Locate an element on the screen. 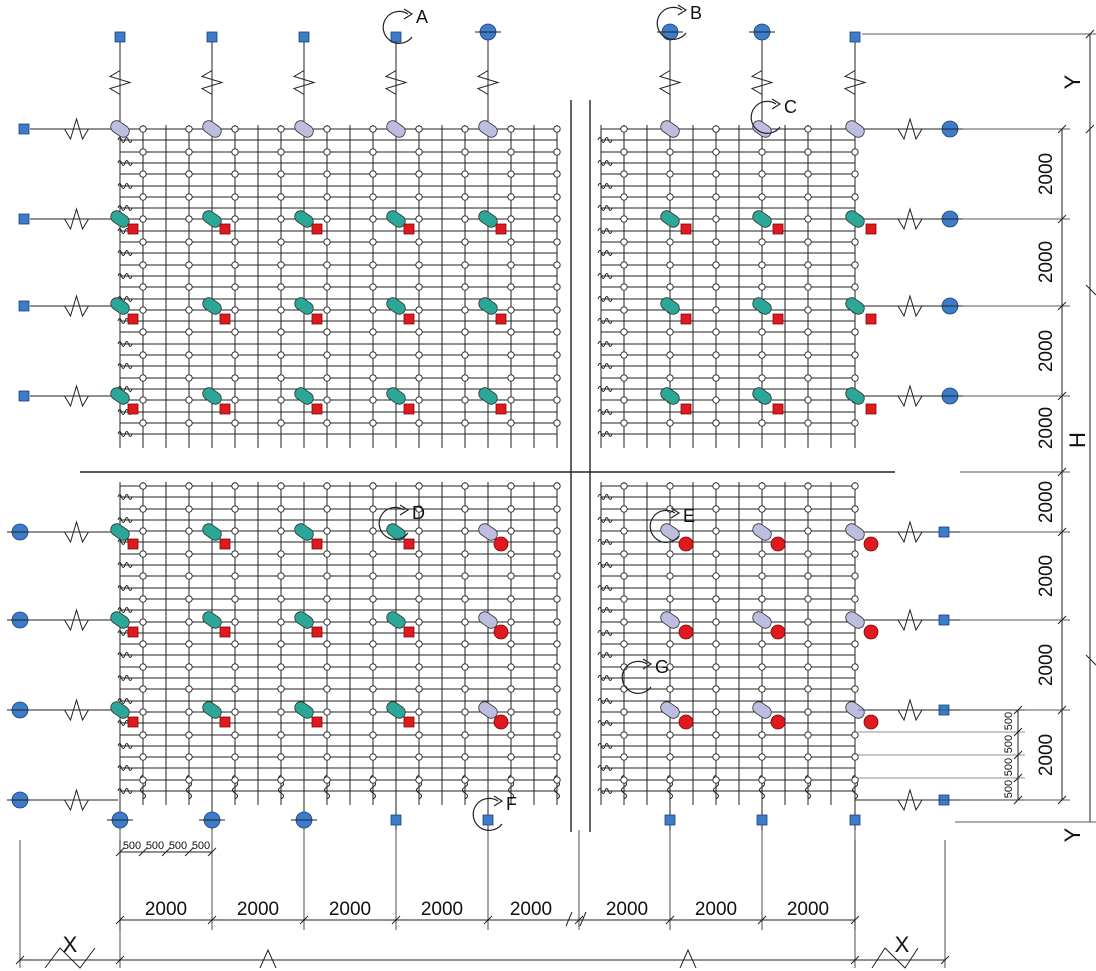 This screenshot has width=1096, height=971. dim-500-vertical: 500 is located at coordinates (1009, 721).